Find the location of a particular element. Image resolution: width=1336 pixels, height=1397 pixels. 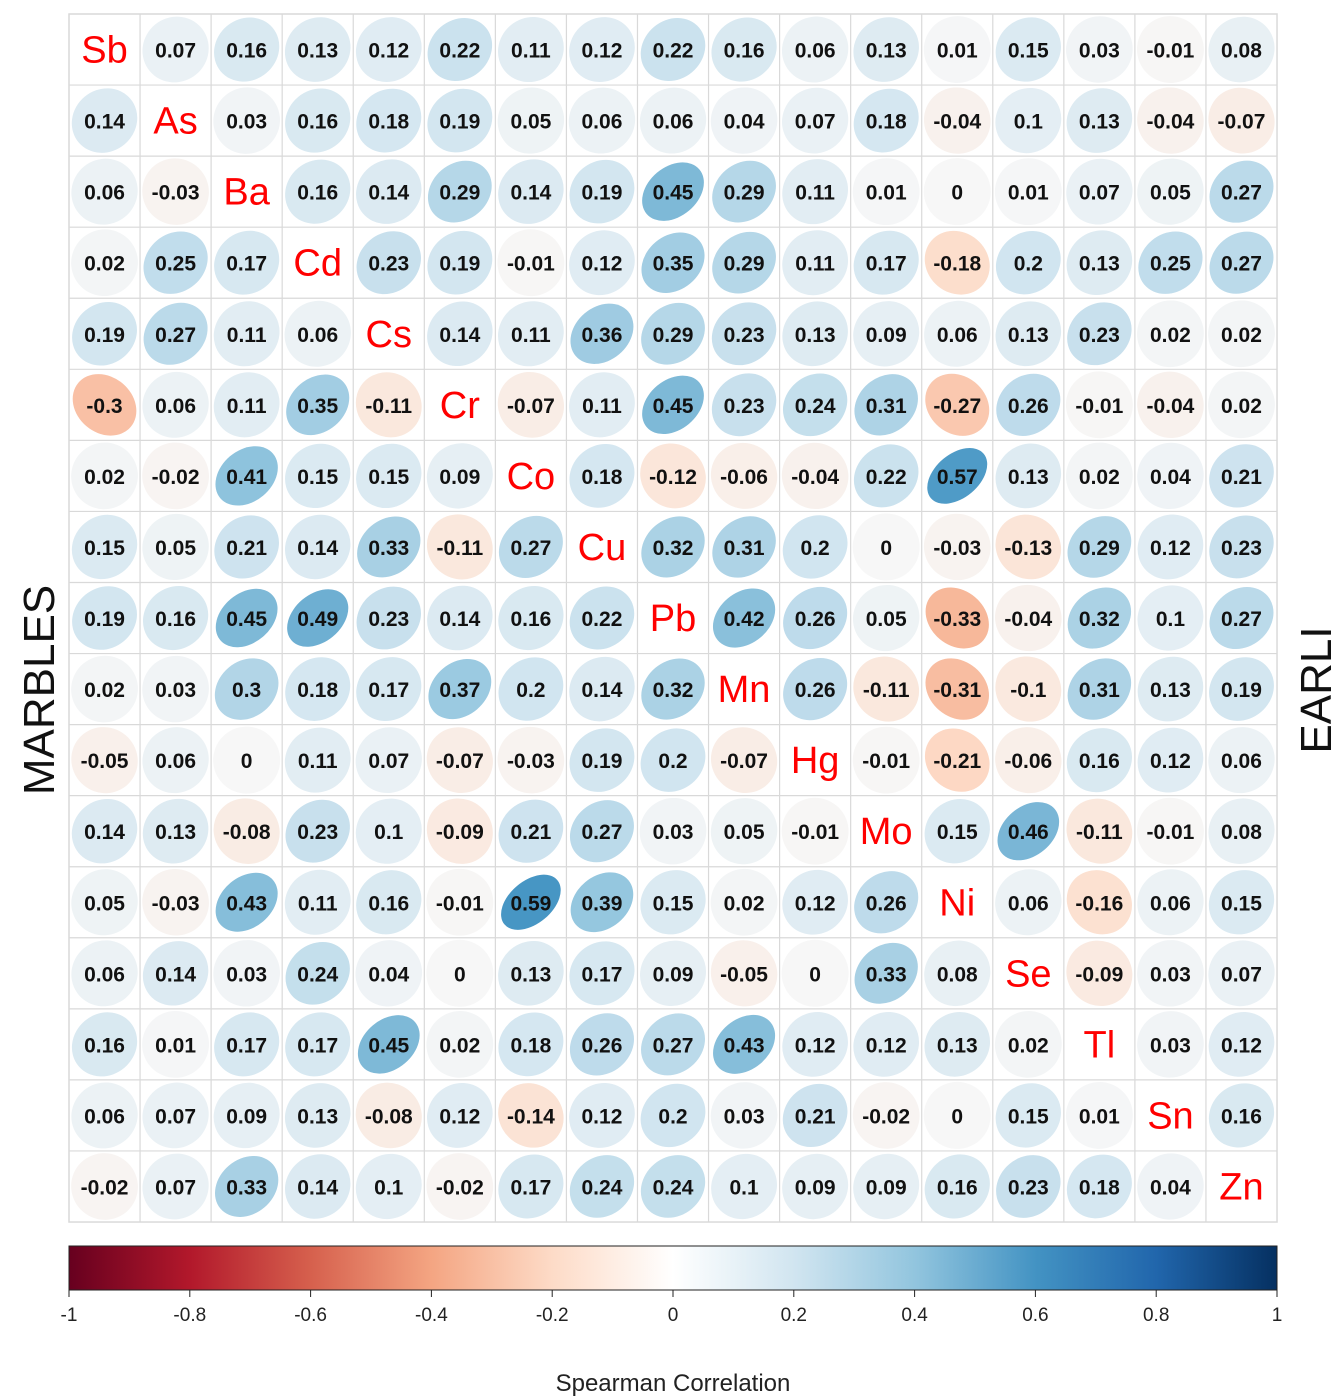

correlation-value: 0.26 is located at coordinates (602, 1045).